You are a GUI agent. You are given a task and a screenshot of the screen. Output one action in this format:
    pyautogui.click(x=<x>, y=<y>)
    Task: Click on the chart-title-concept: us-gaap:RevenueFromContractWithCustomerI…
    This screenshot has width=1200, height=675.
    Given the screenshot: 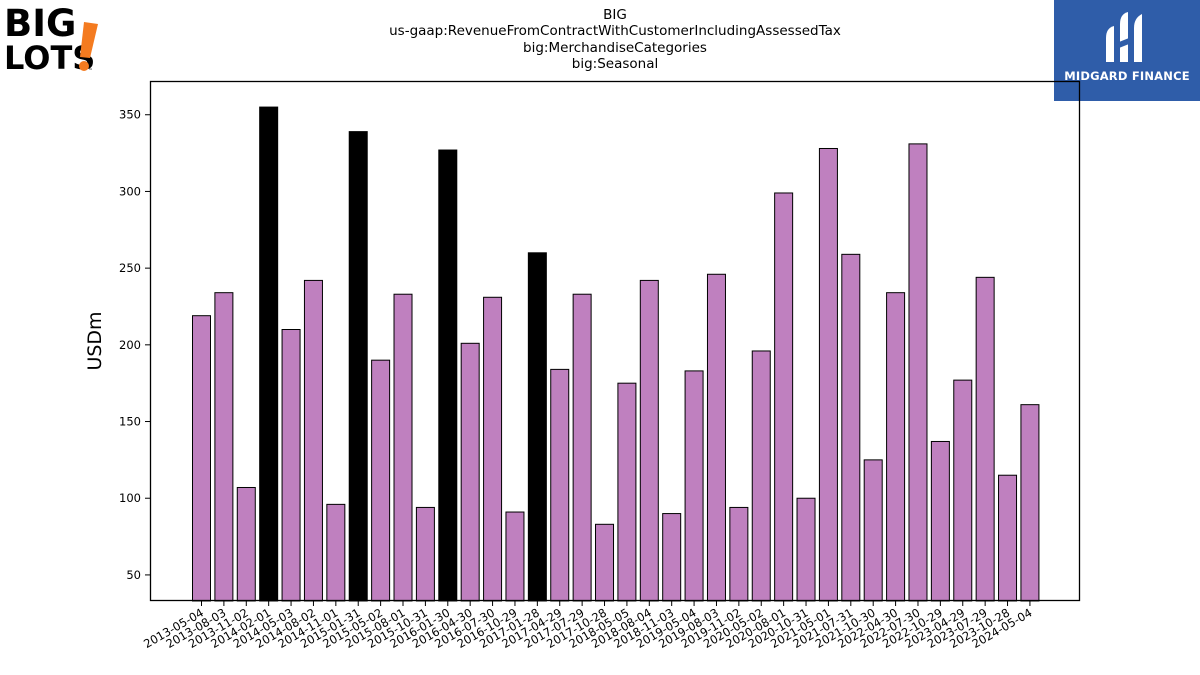 What is the action you would take?
    pyautogui.click(x=615, y=31)
    